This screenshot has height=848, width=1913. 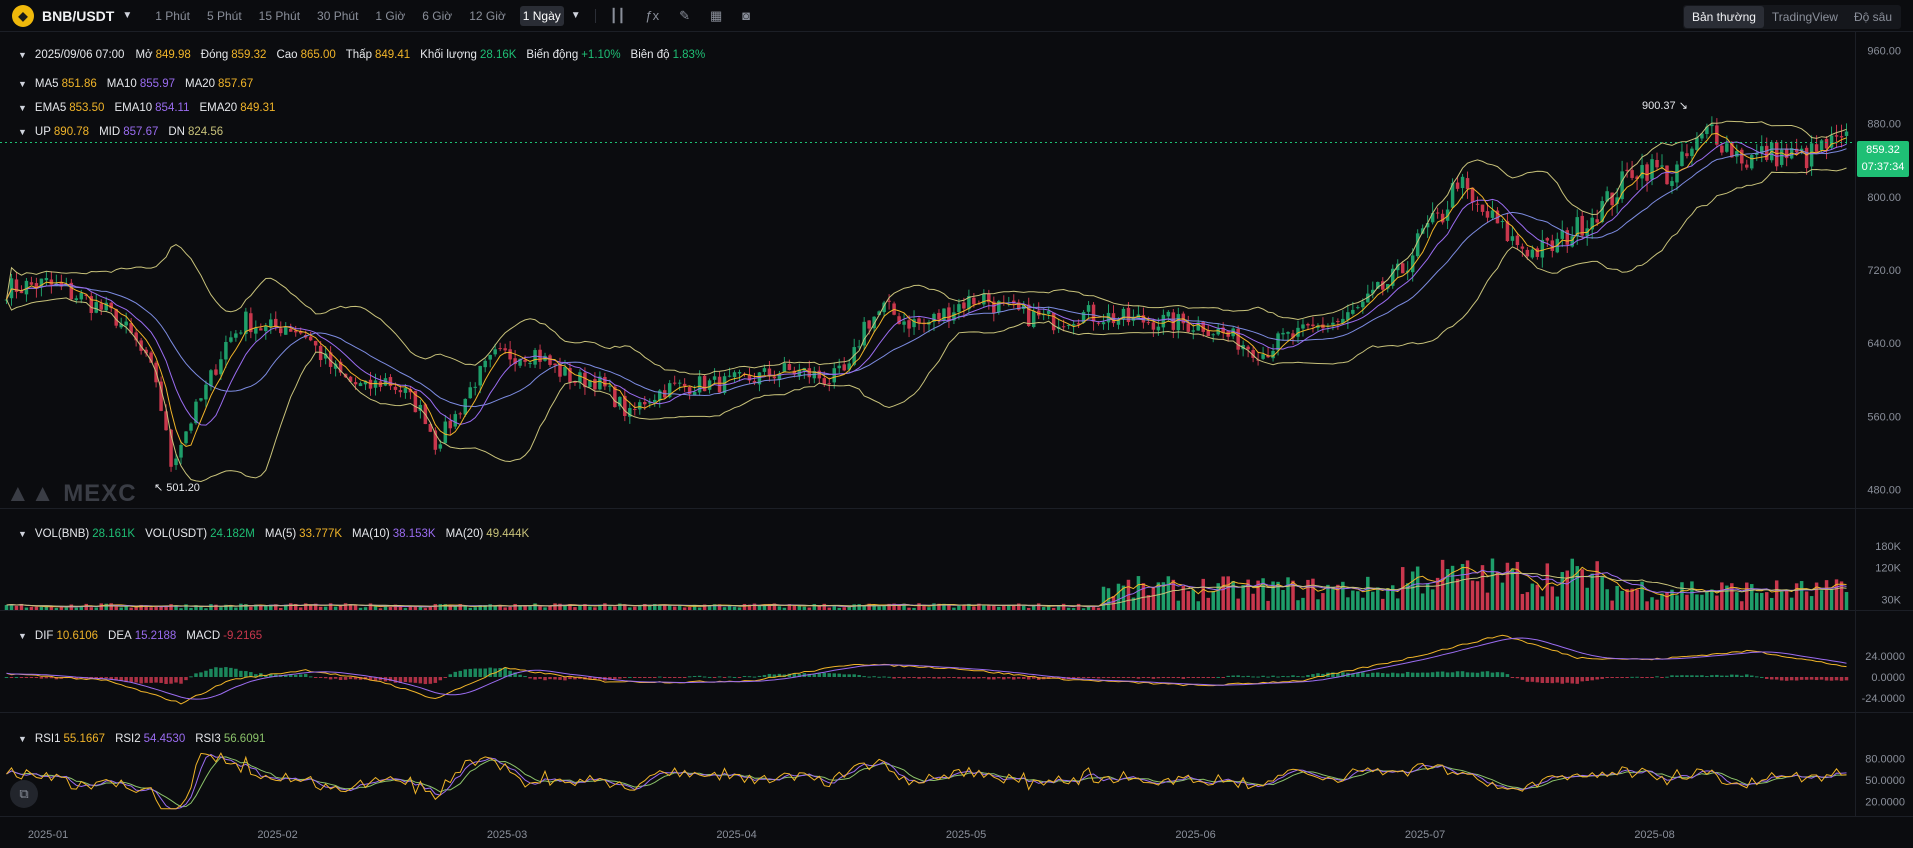 What do you see at coordinates (1804, 17) in the screenshot?
I see `view-mode-option: TradingView` at bounding box center [1804, 17].